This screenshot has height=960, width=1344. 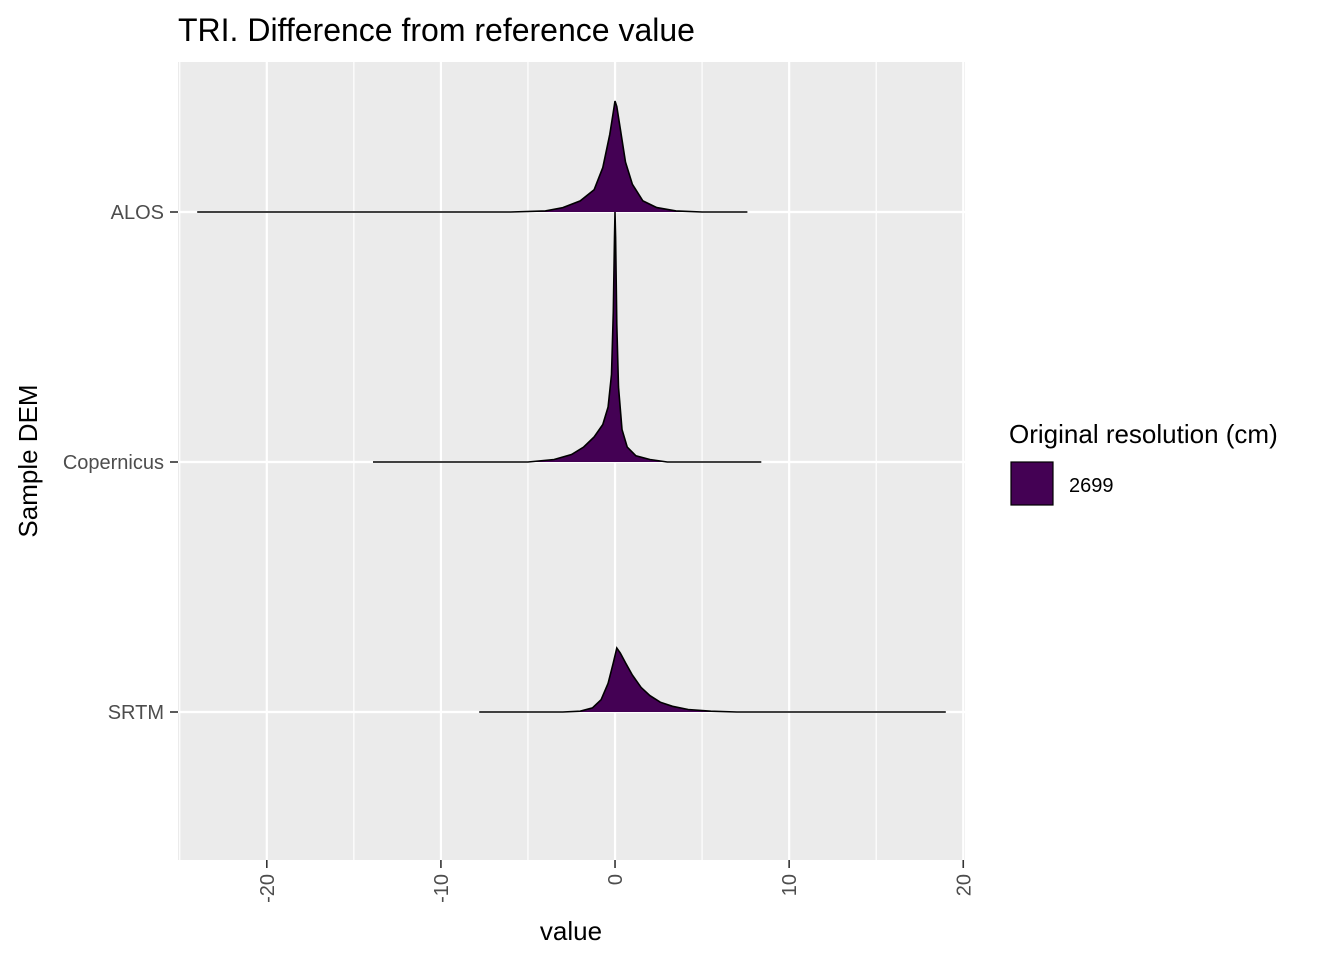 I want to click on x-tick-label: -10, so click(x=442, y=888).